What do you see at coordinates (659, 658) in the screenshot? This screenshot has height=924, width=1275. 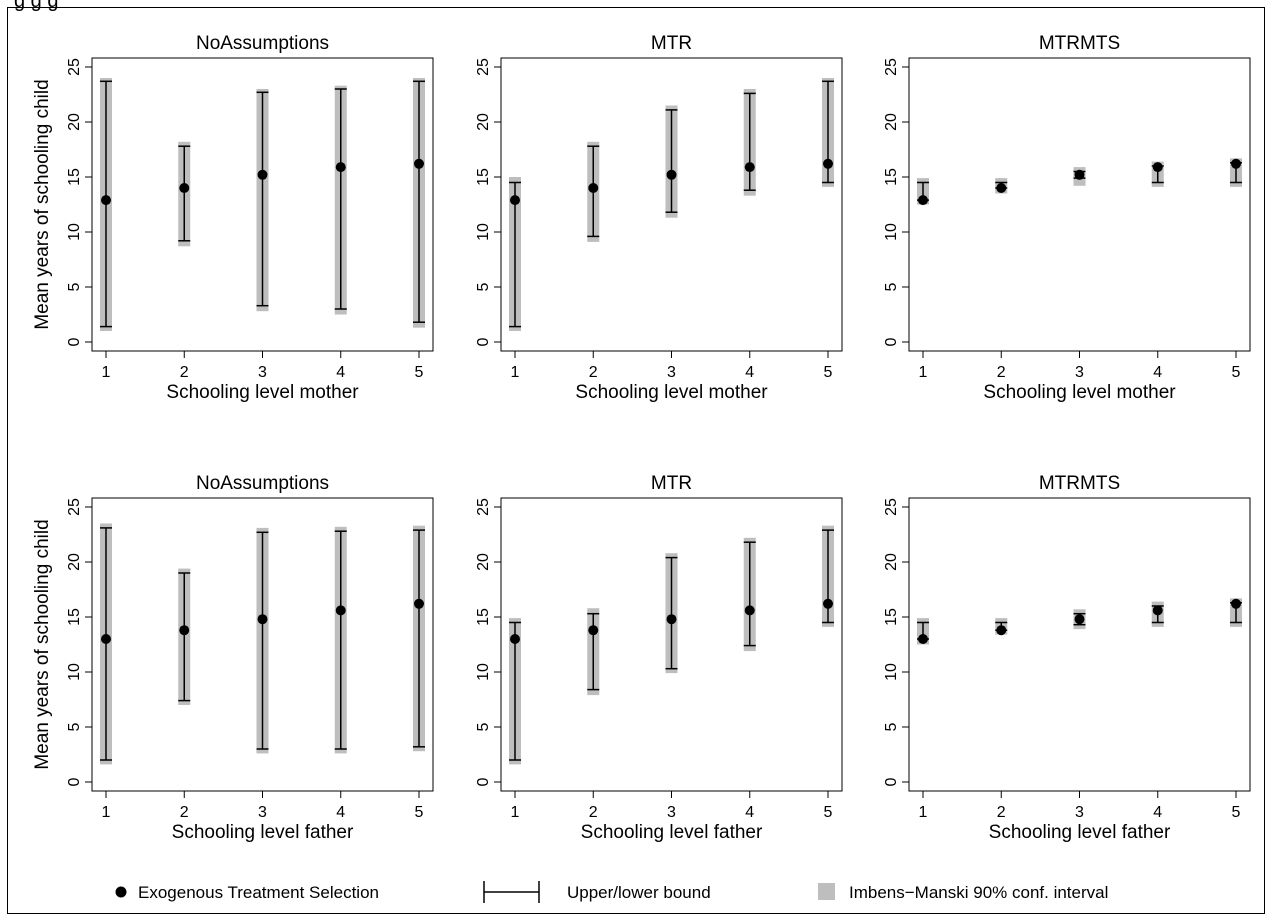 I see `panel-5: MTR 0 5 10 15 20 25 1 2 3 4 5 Schooling level father` at bounding box center [659, 658].